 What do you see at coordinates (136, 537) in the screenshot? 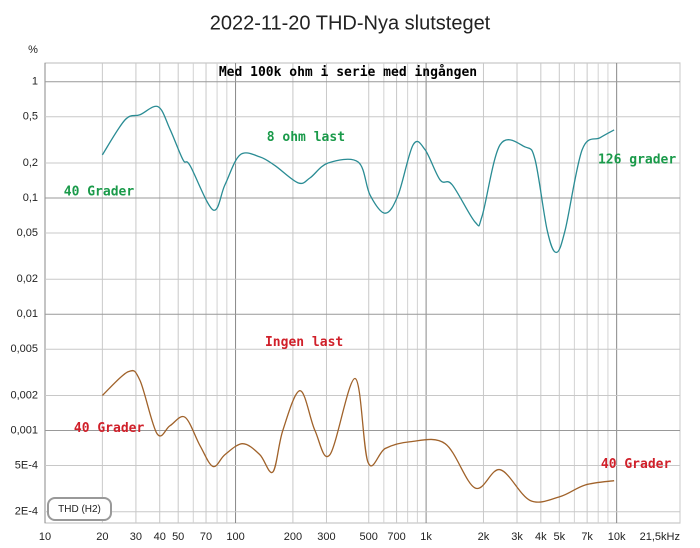
I see `x-tick-label: 30` at bounding box center [136, 537].